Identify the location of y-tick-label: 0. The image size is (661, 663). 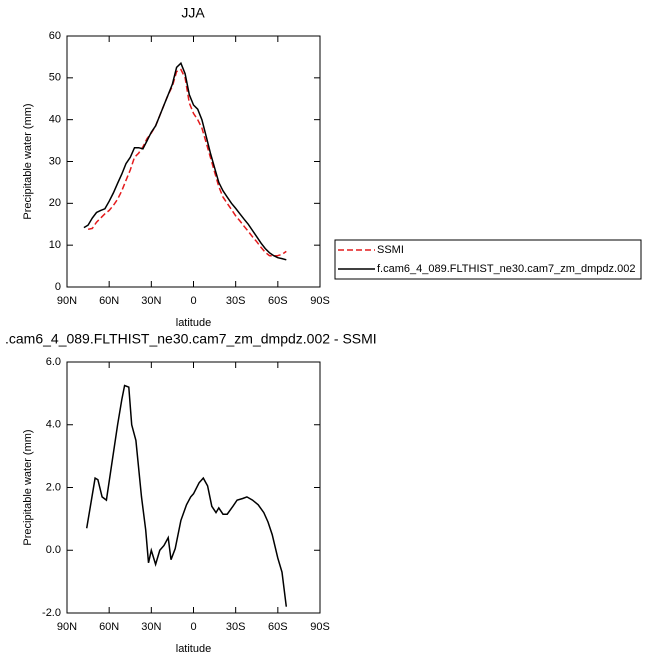
(58, 287).